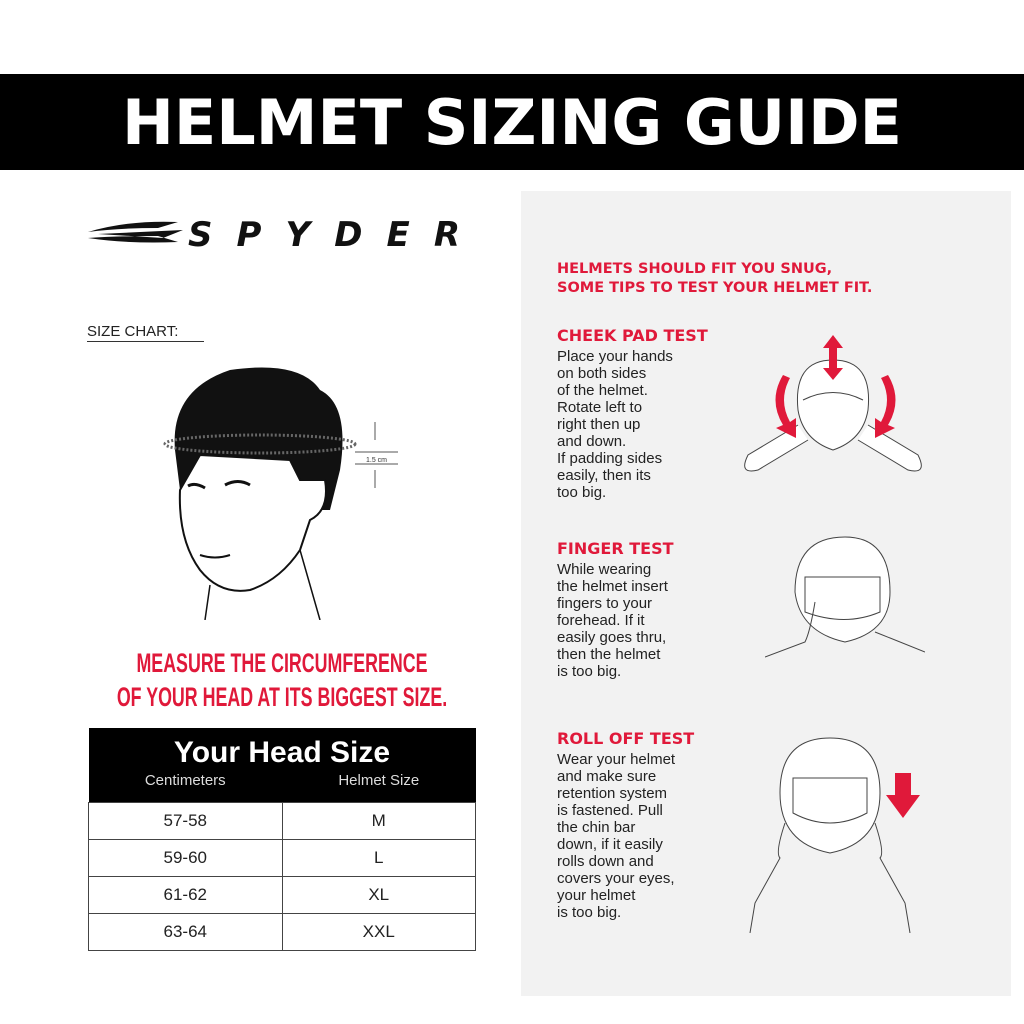  What do you see at coordinates (327, 233) in the screenshot?
I see `brand-text: SPYDER` at bounding box center [327, 233].